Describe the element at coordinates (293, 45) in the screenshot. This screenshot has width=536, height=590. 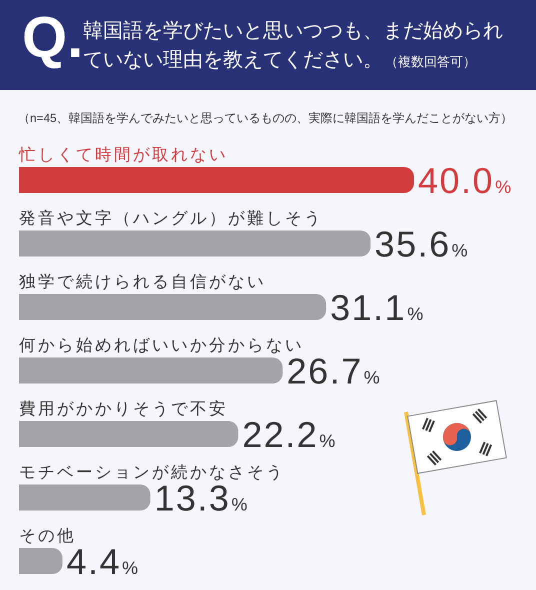
I see `chart-title: 韓国語を学びたいと思いつつも、まだ始められていない理由を教えてください。（複数回答可）` at that location.